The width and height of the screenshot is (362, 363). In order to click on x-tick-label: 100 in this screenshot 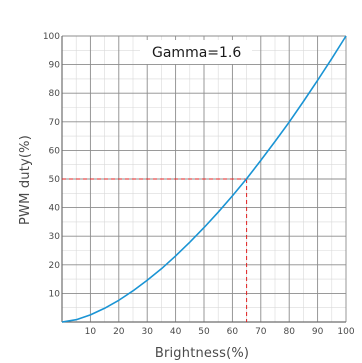, I will do `click(345, 332)`.